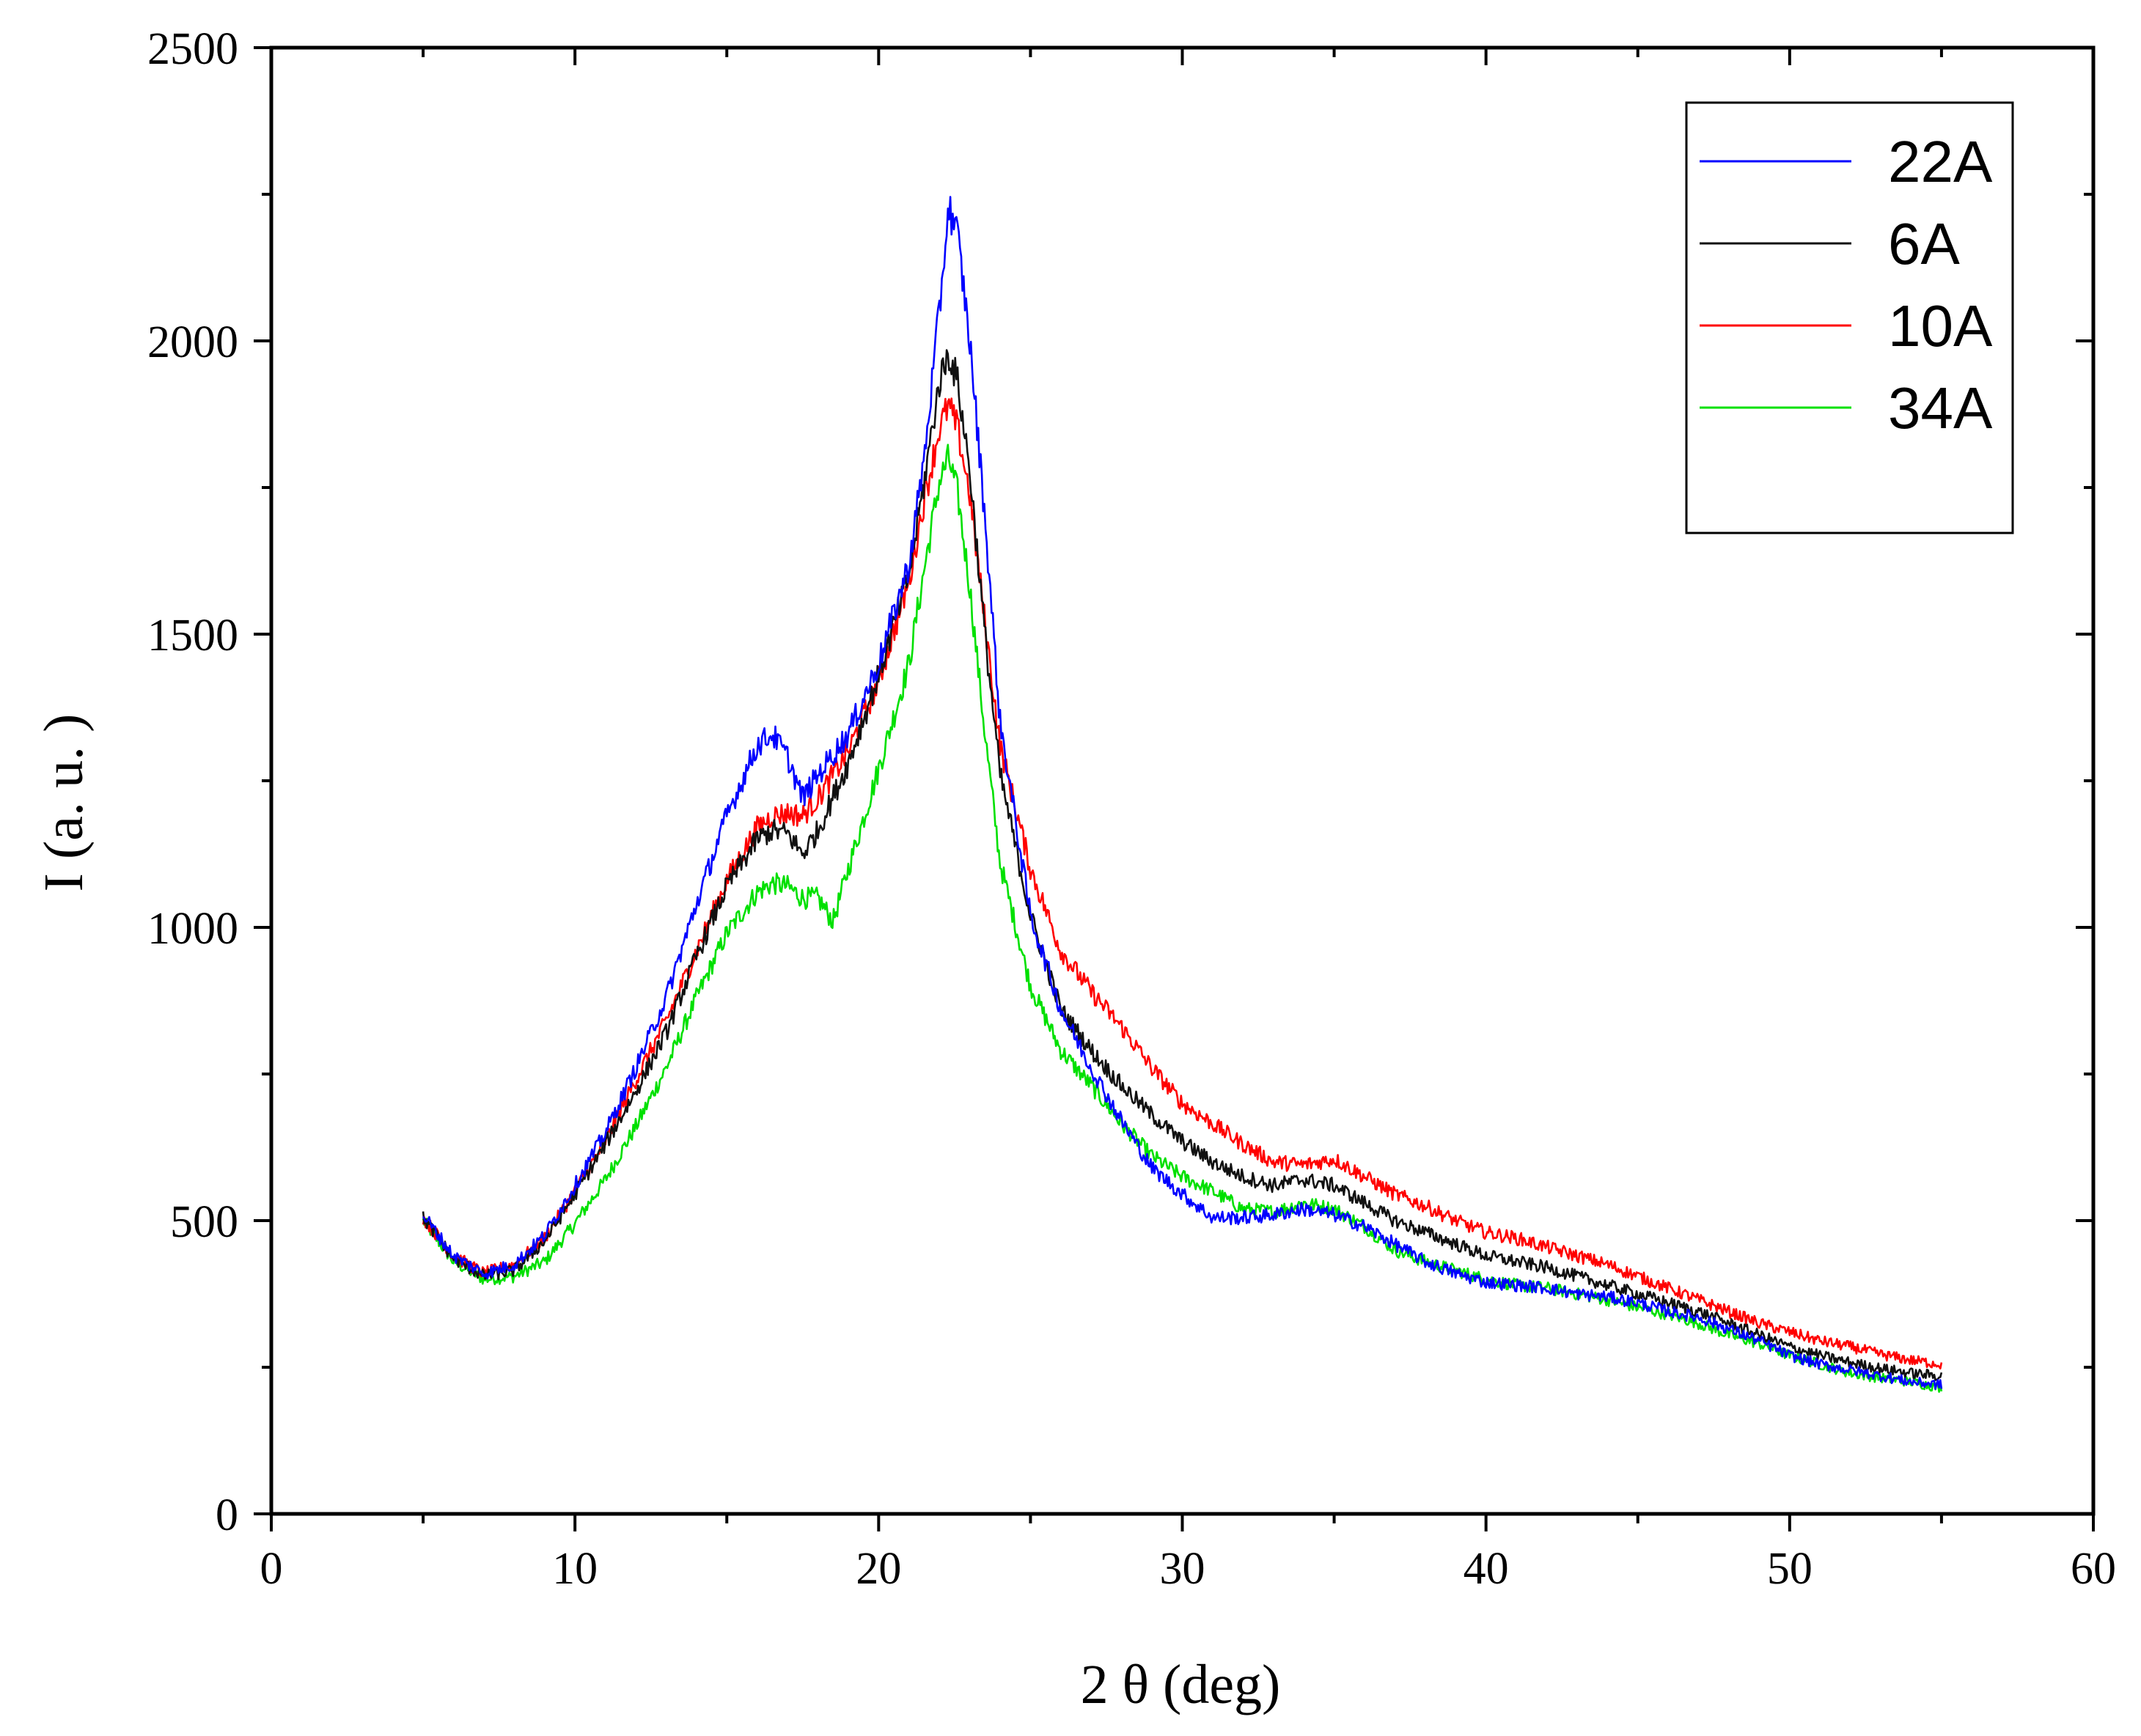 This screenshot has height=1736, width=2141. Describe the element at coordinates (192, 929) in the screenshot. I see `y-tick-label: 1000` at that location.